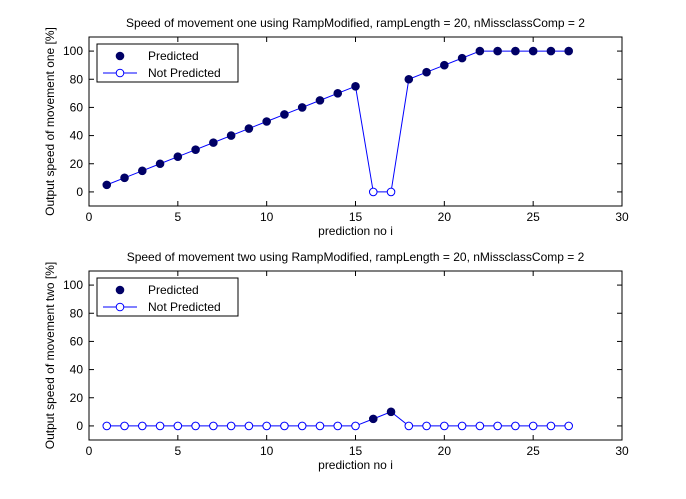 This screenshot has height=499, width=686. I want to click on y-axis-label: Output speed of movement two [%], so click(50, 355).